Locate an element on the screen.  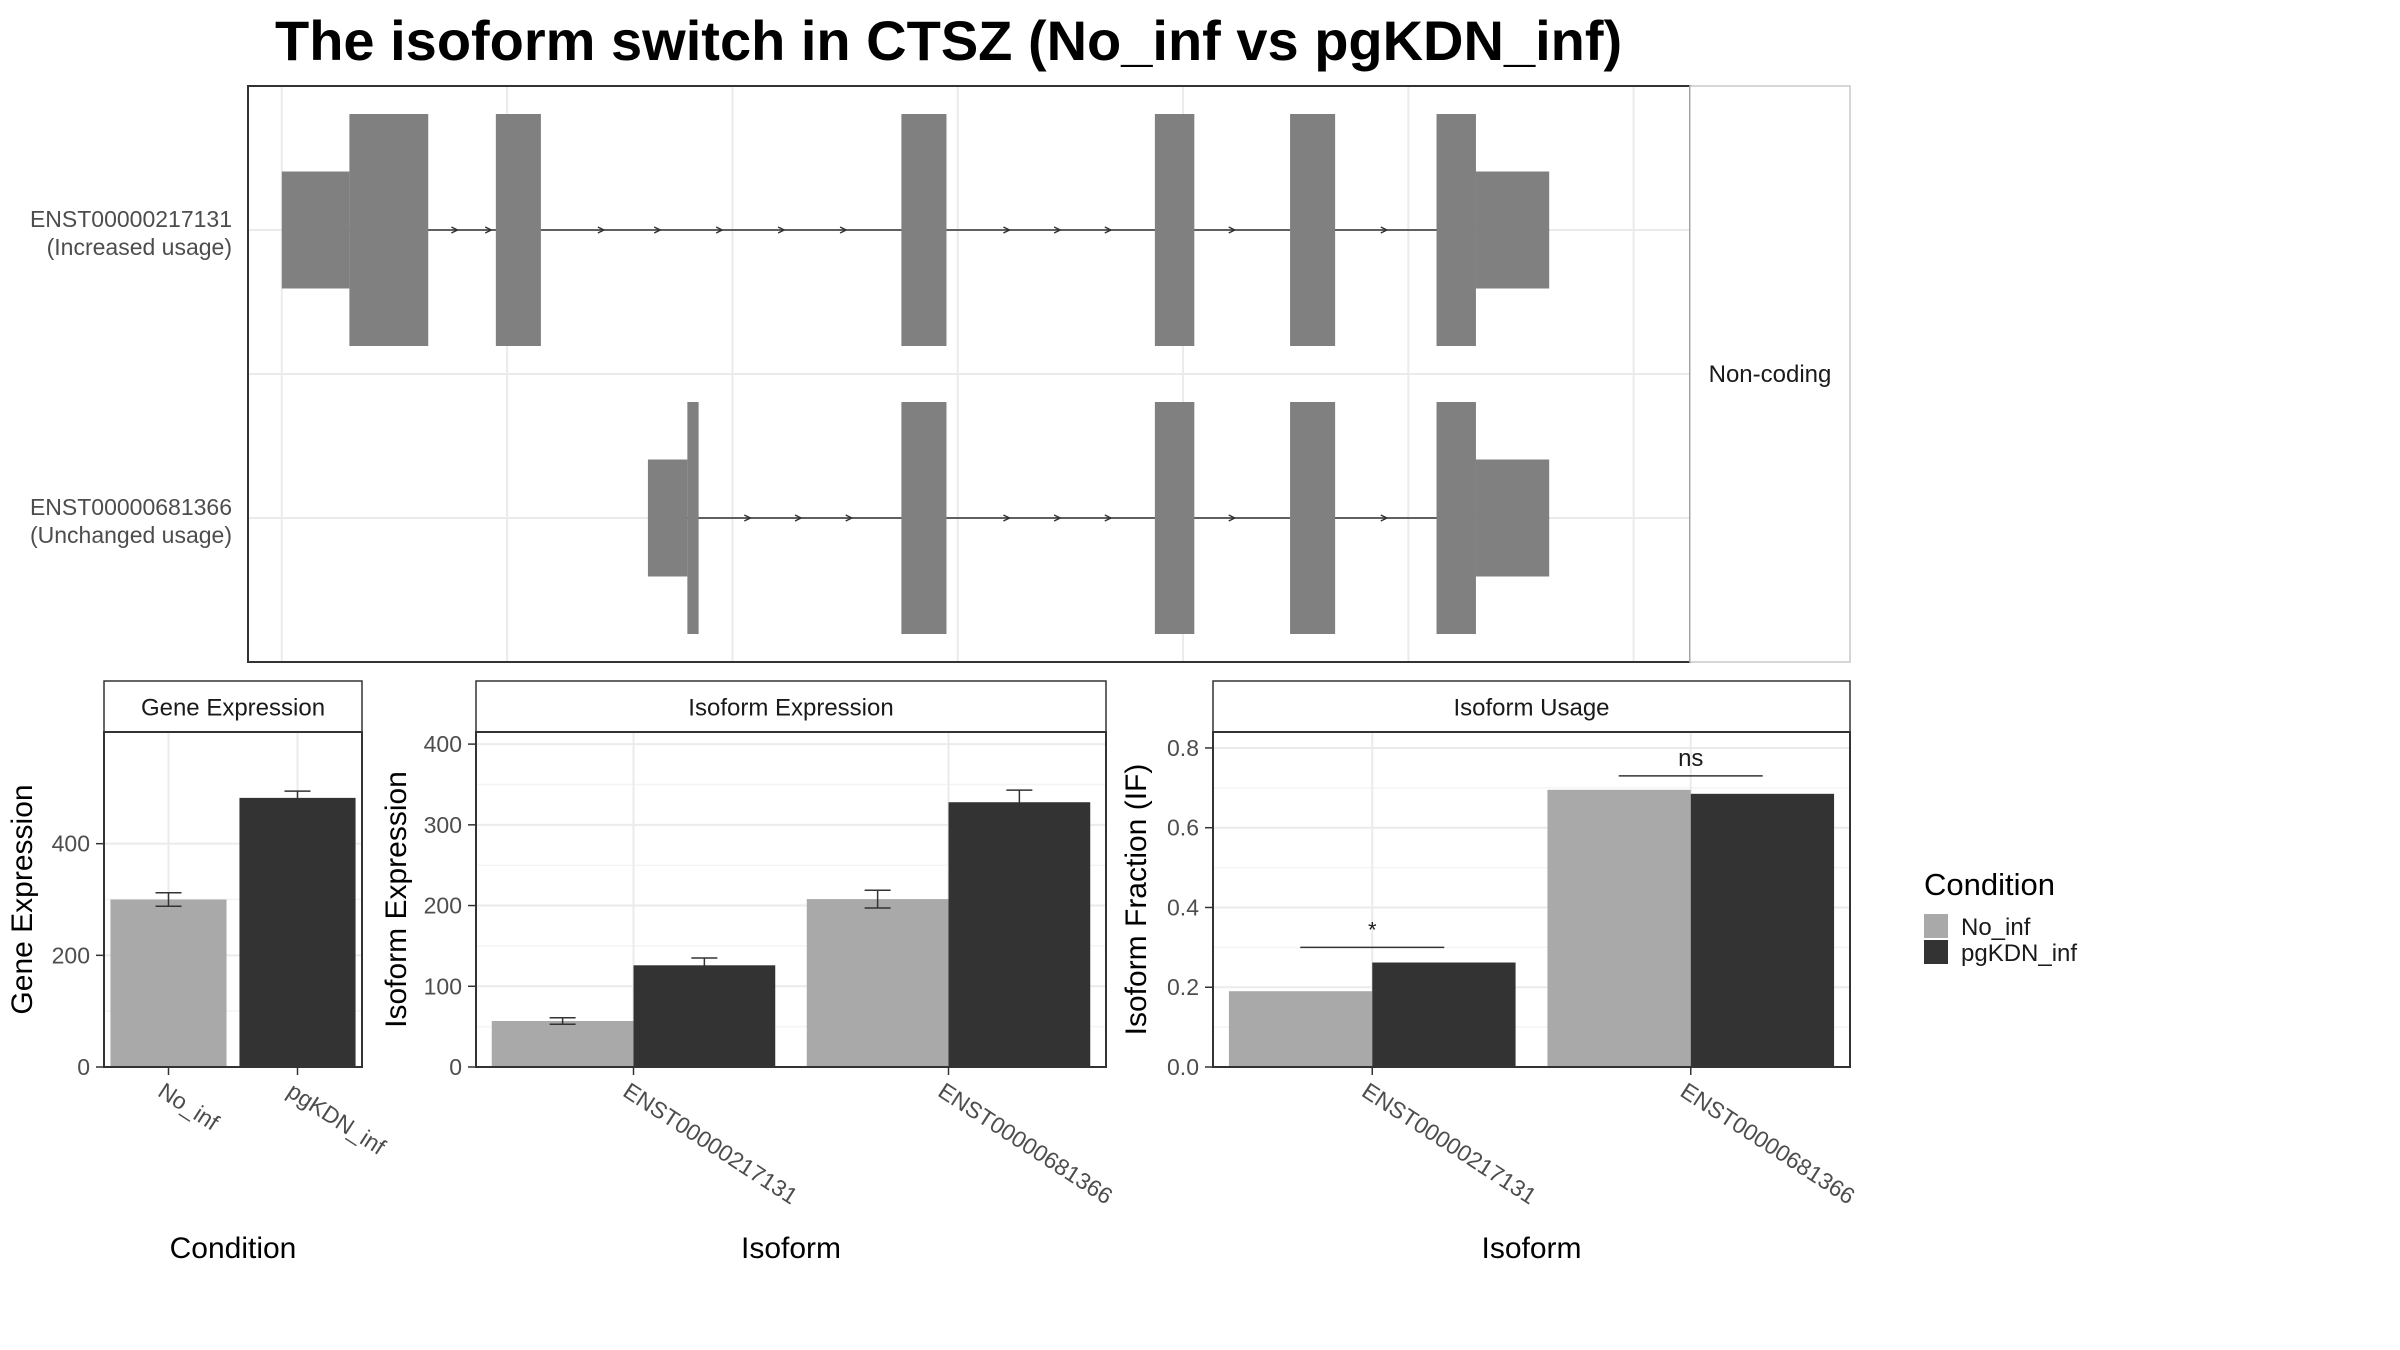
y-tick-label: 0.6 is located at coordinates (1183, 828).